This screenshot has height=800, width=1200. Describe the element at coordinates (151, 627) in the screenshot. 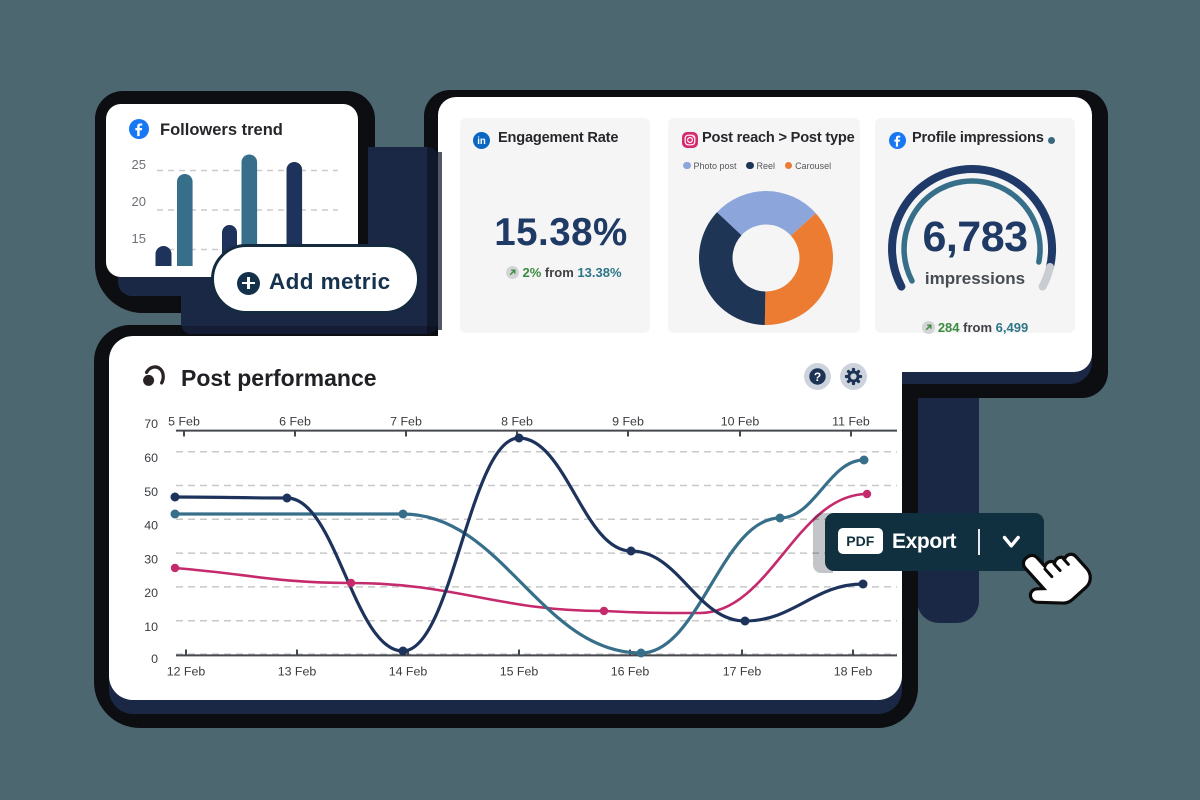

I see `svg-text: 10` at that location.